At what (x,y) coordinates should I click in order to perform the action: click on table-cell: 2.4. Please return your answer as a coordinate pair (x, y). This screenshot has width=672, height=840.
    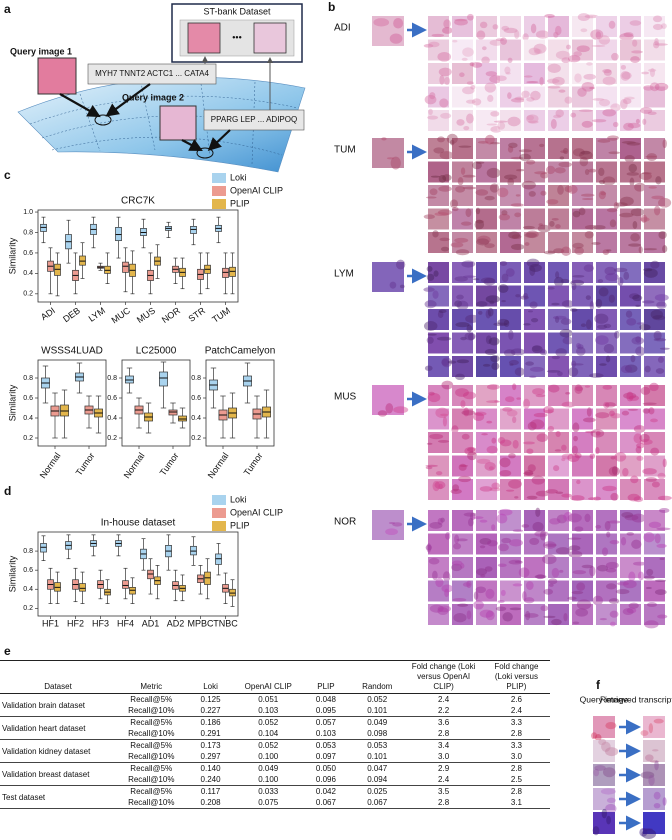
    Looking at the image, I should click on (443, 780).